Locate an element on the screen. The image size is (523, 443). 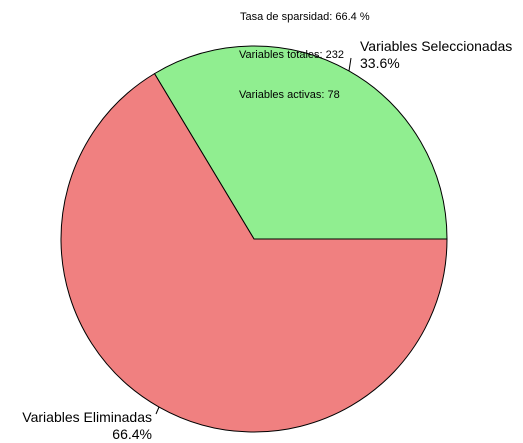
total-variables-annotation: Variables totales: 232 is located at coordinates (291, 55).